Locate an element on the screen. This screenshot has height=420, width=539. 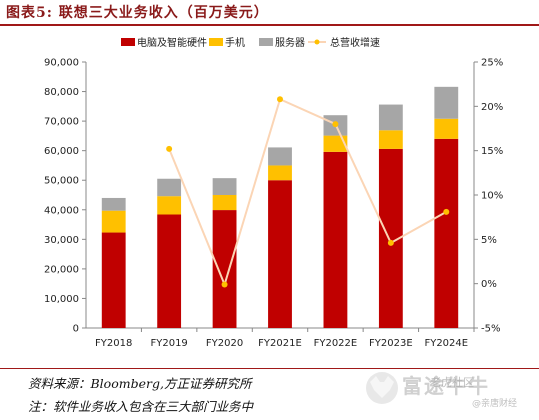
left-tick-label: 70,000 is located at coordinates (61, 122).